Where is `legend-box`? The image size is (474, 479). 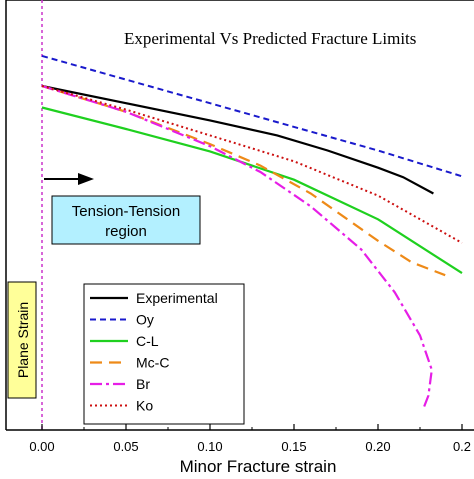
legend-box is located at coordinates (164, 354).